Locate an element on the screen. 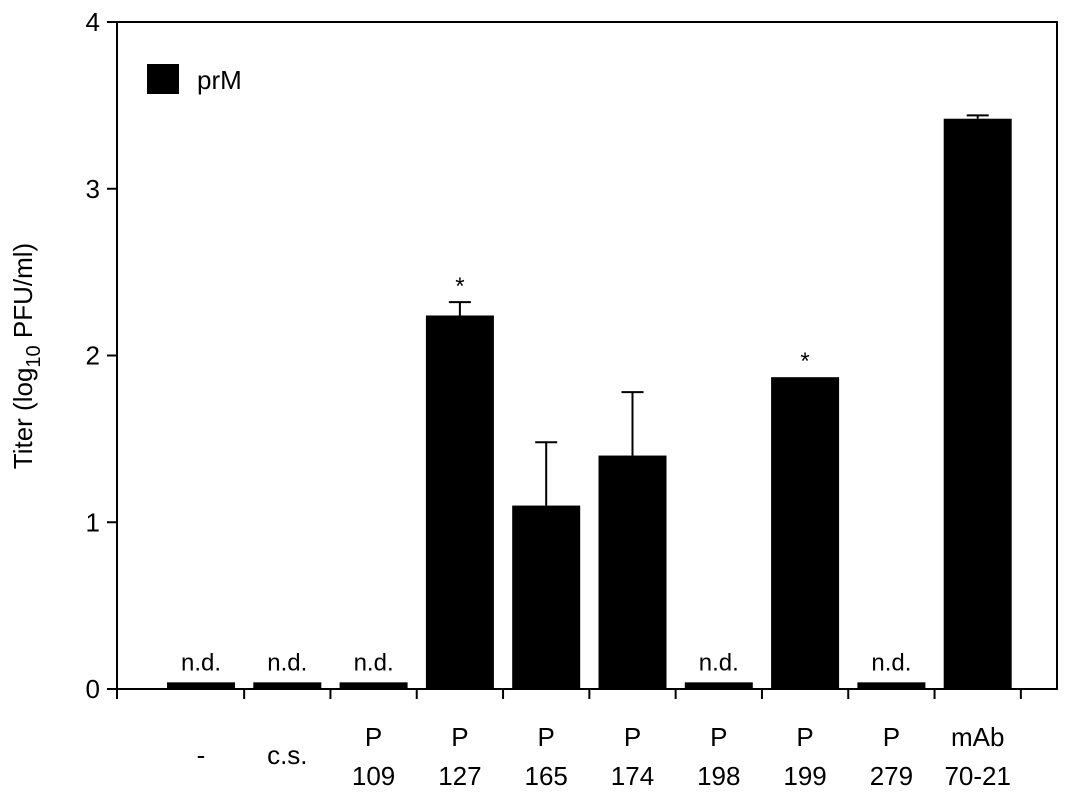 Image resolution: width=1074 pixels, height=800 pixels. annotation-2: n.d. is located at coordinates (374, 662).